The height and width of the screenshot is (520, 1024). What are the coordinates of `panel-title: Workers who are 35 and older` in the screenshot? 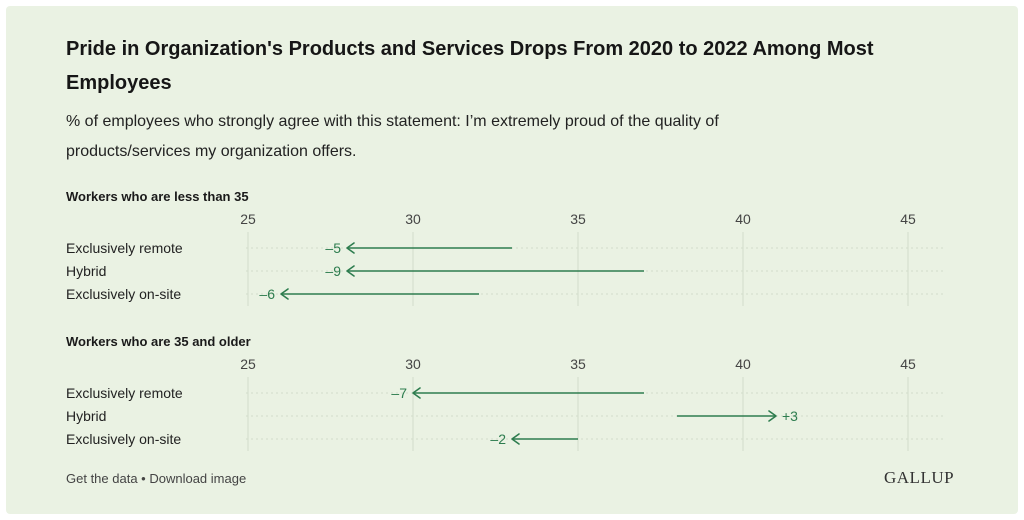 It's located at (158, 341).